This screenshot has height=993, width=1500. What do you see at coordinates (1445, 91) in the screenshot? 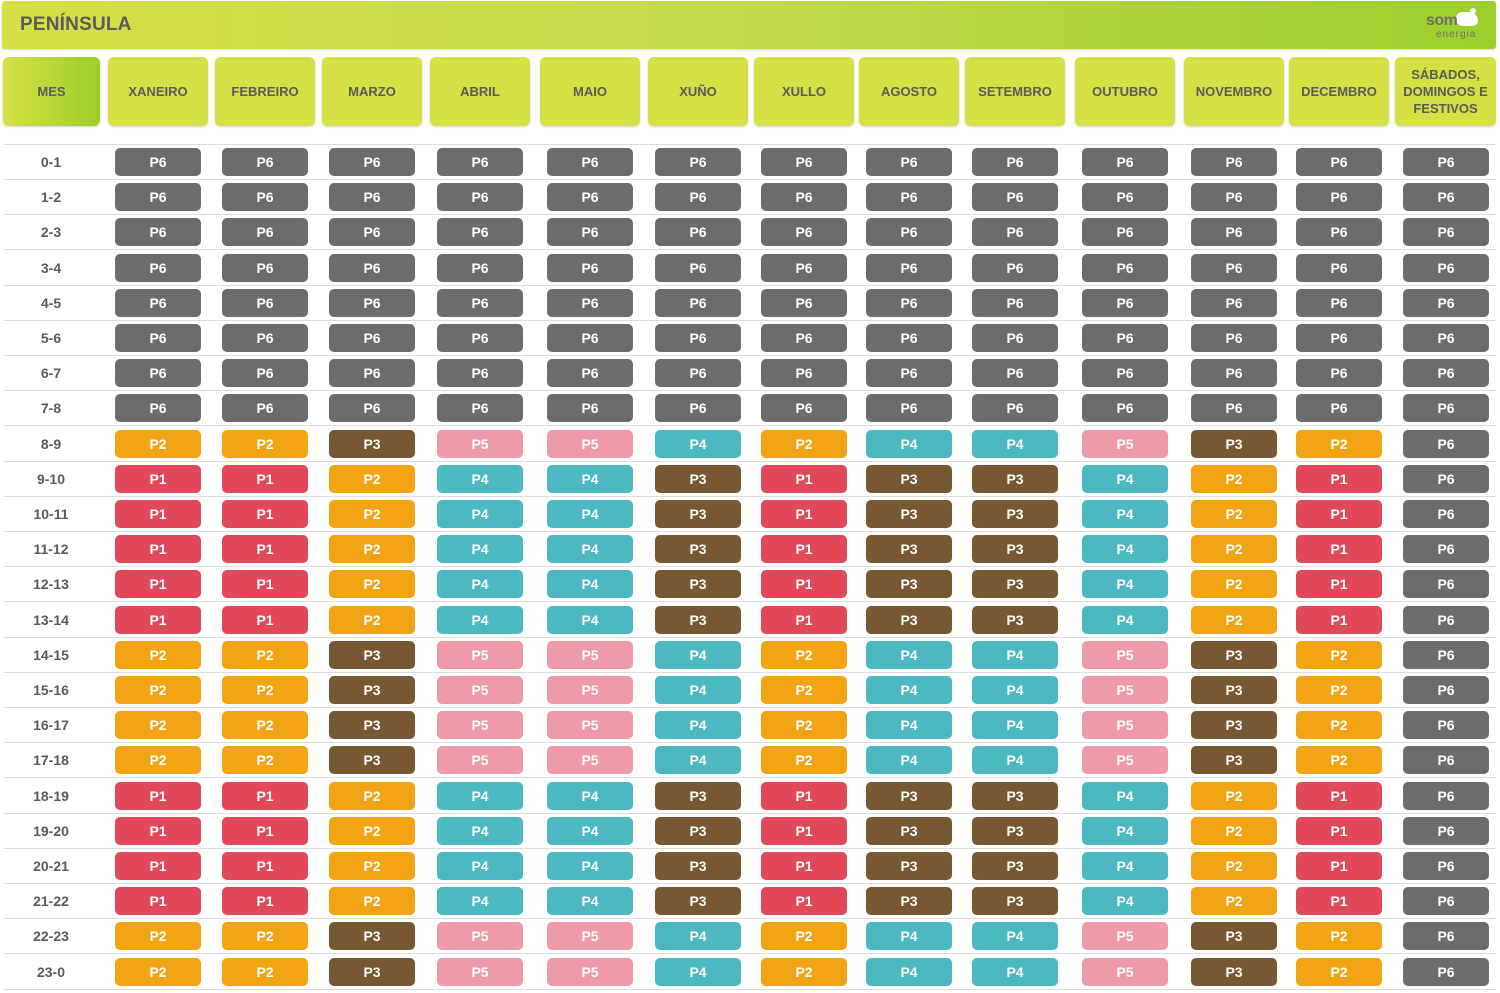
I see `header-weekend: SÁBADOS, DOMINGOS E FESTIVOS` at bounding box center [1445, 91].